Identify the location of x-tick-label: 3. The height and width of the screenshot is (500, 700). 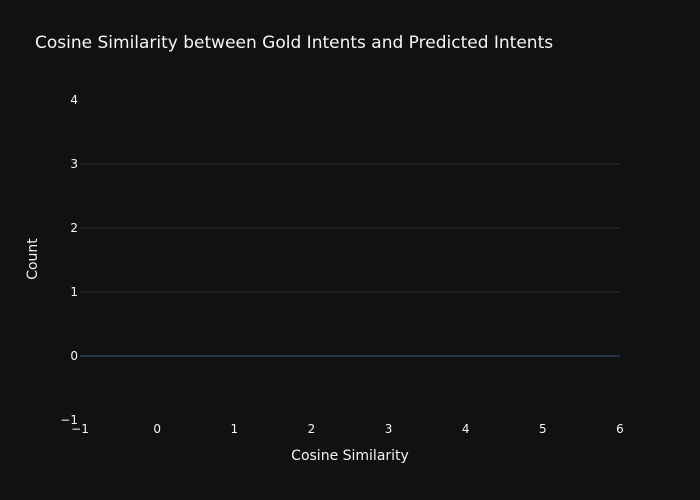
(389, 429).